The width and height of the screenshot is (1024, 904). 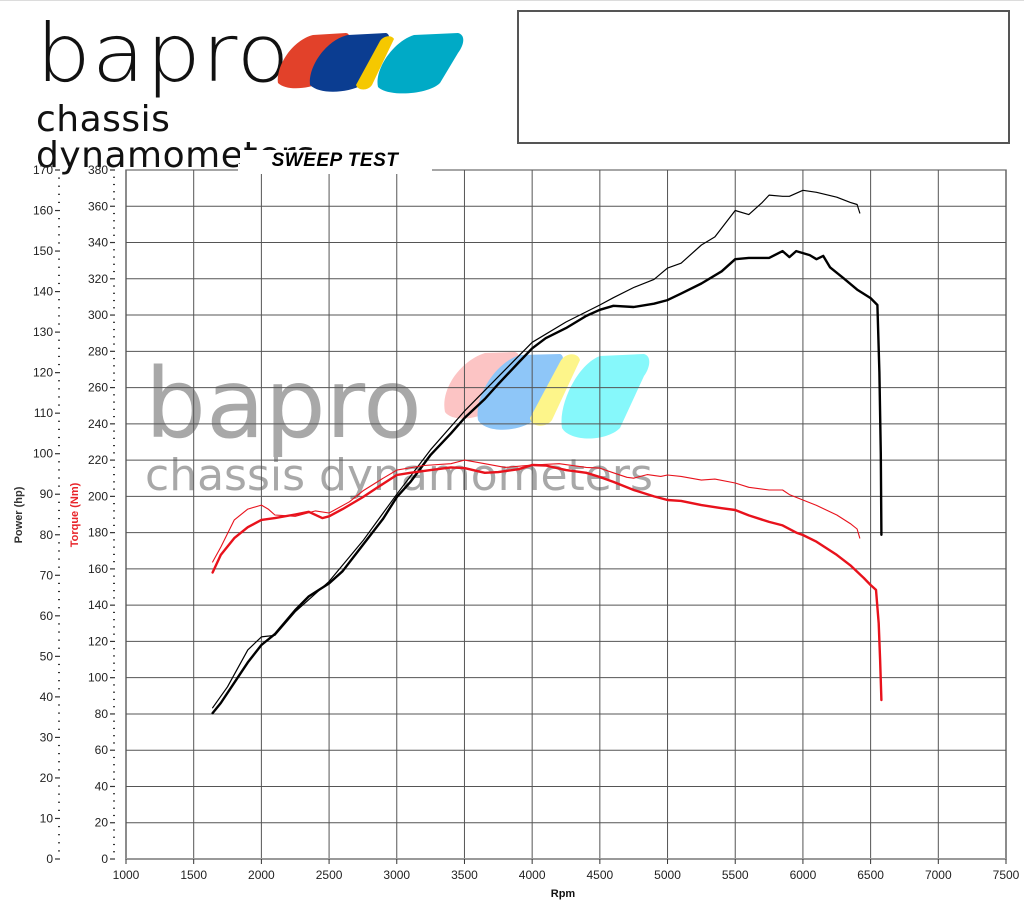 What do you see at coordinates (126, 875) in the screenshot?
I see `rpm-tick-label: 1000` at bounding box center [126, 875].